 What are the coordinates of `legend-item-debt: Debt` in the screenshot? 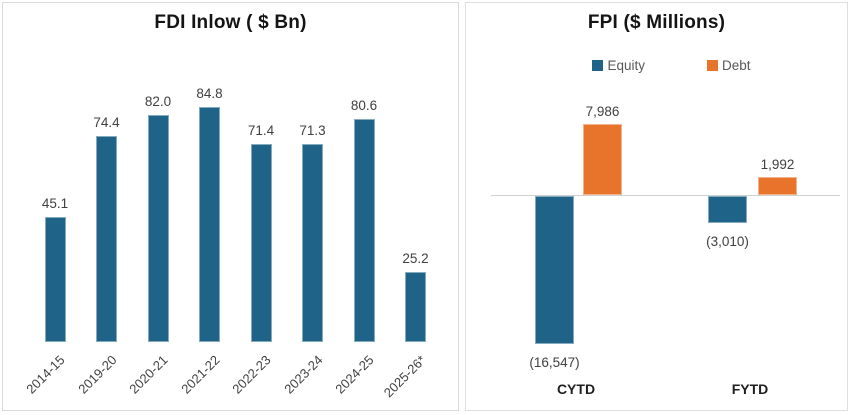 It's located at (729, 65).